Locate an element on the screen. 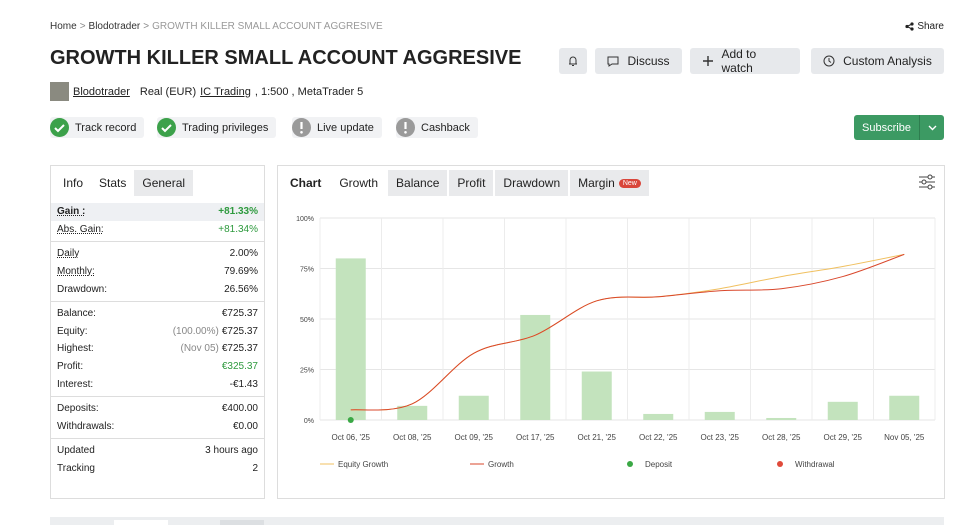 The height and width of the screenshot is (525, 960). stats-value: 26.56% is located at coordinates (241, 289).